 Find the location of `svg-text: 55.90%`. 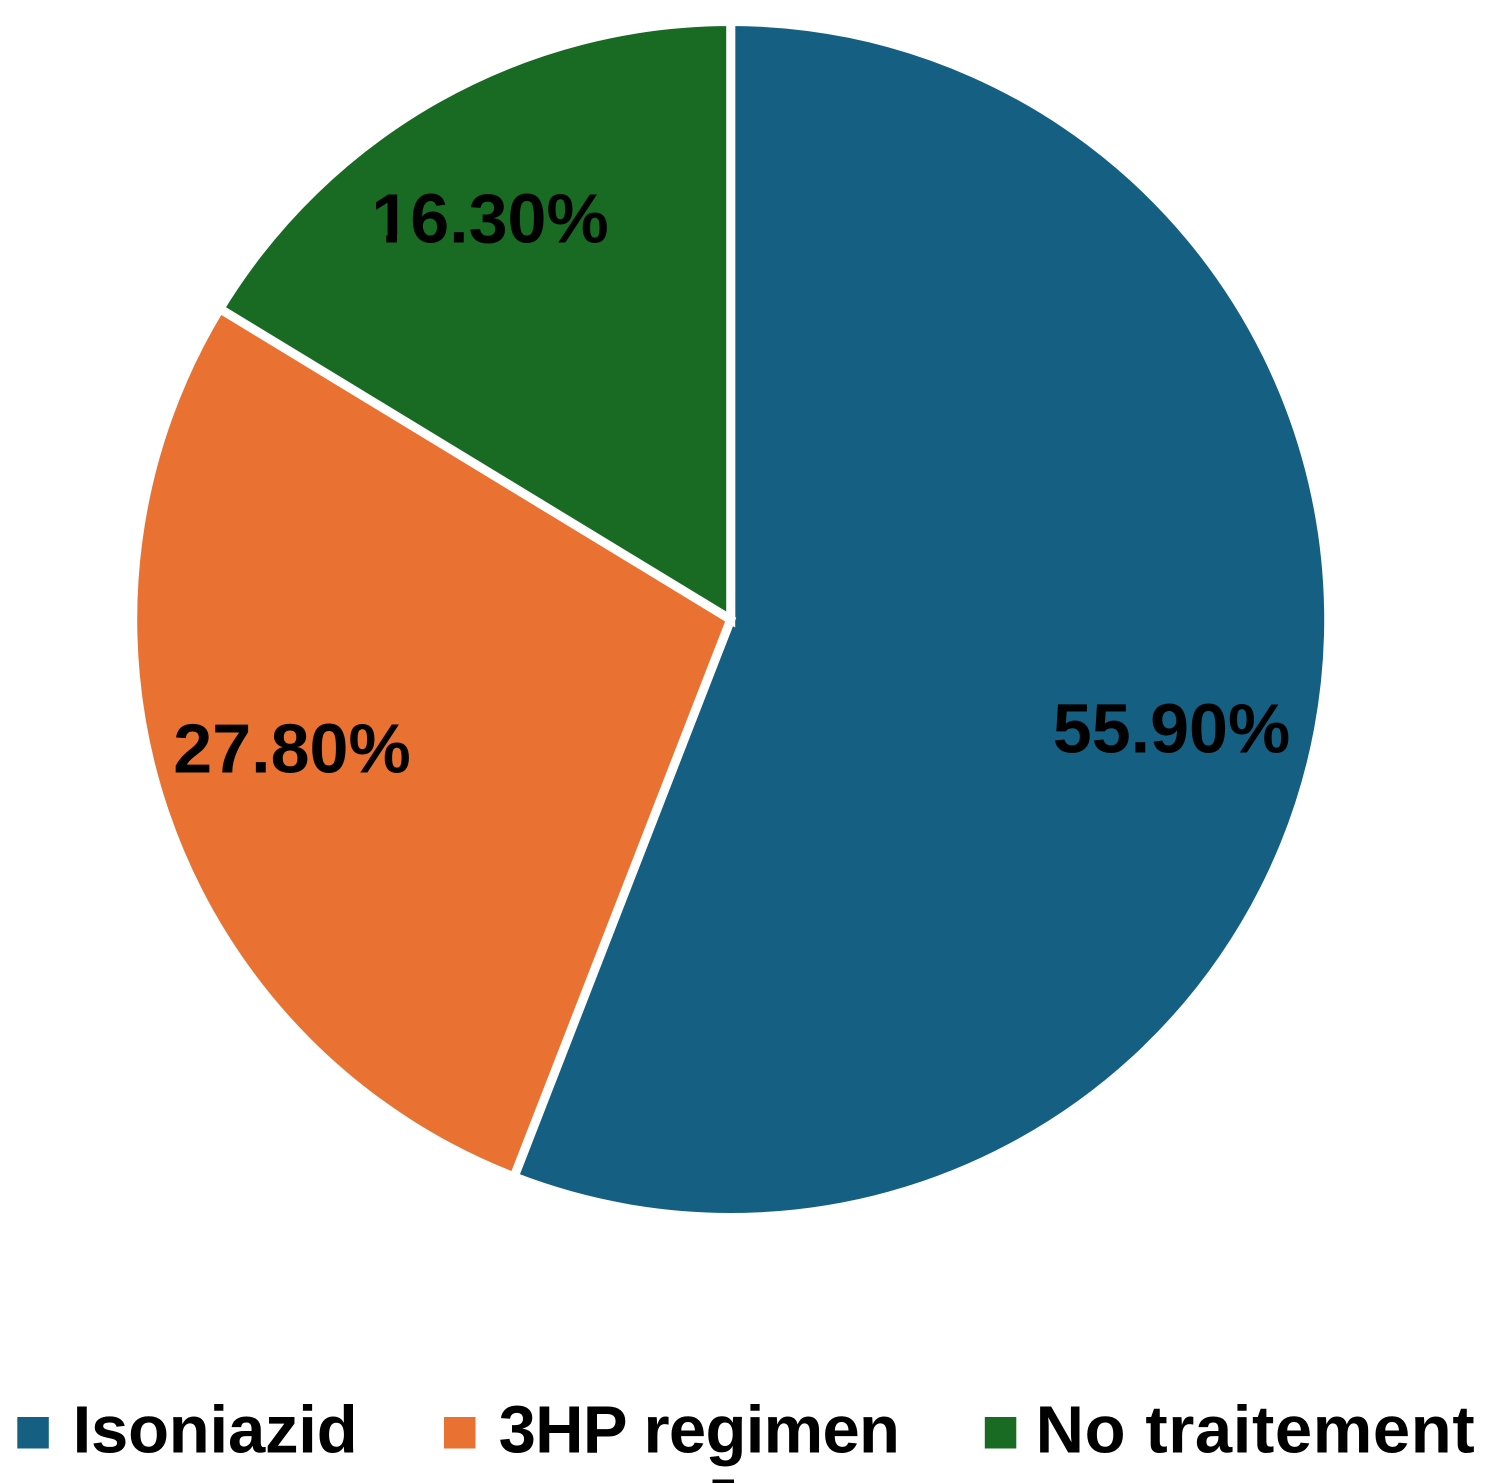

svg-text: 55.90% is located at coordinates (1171, 728).